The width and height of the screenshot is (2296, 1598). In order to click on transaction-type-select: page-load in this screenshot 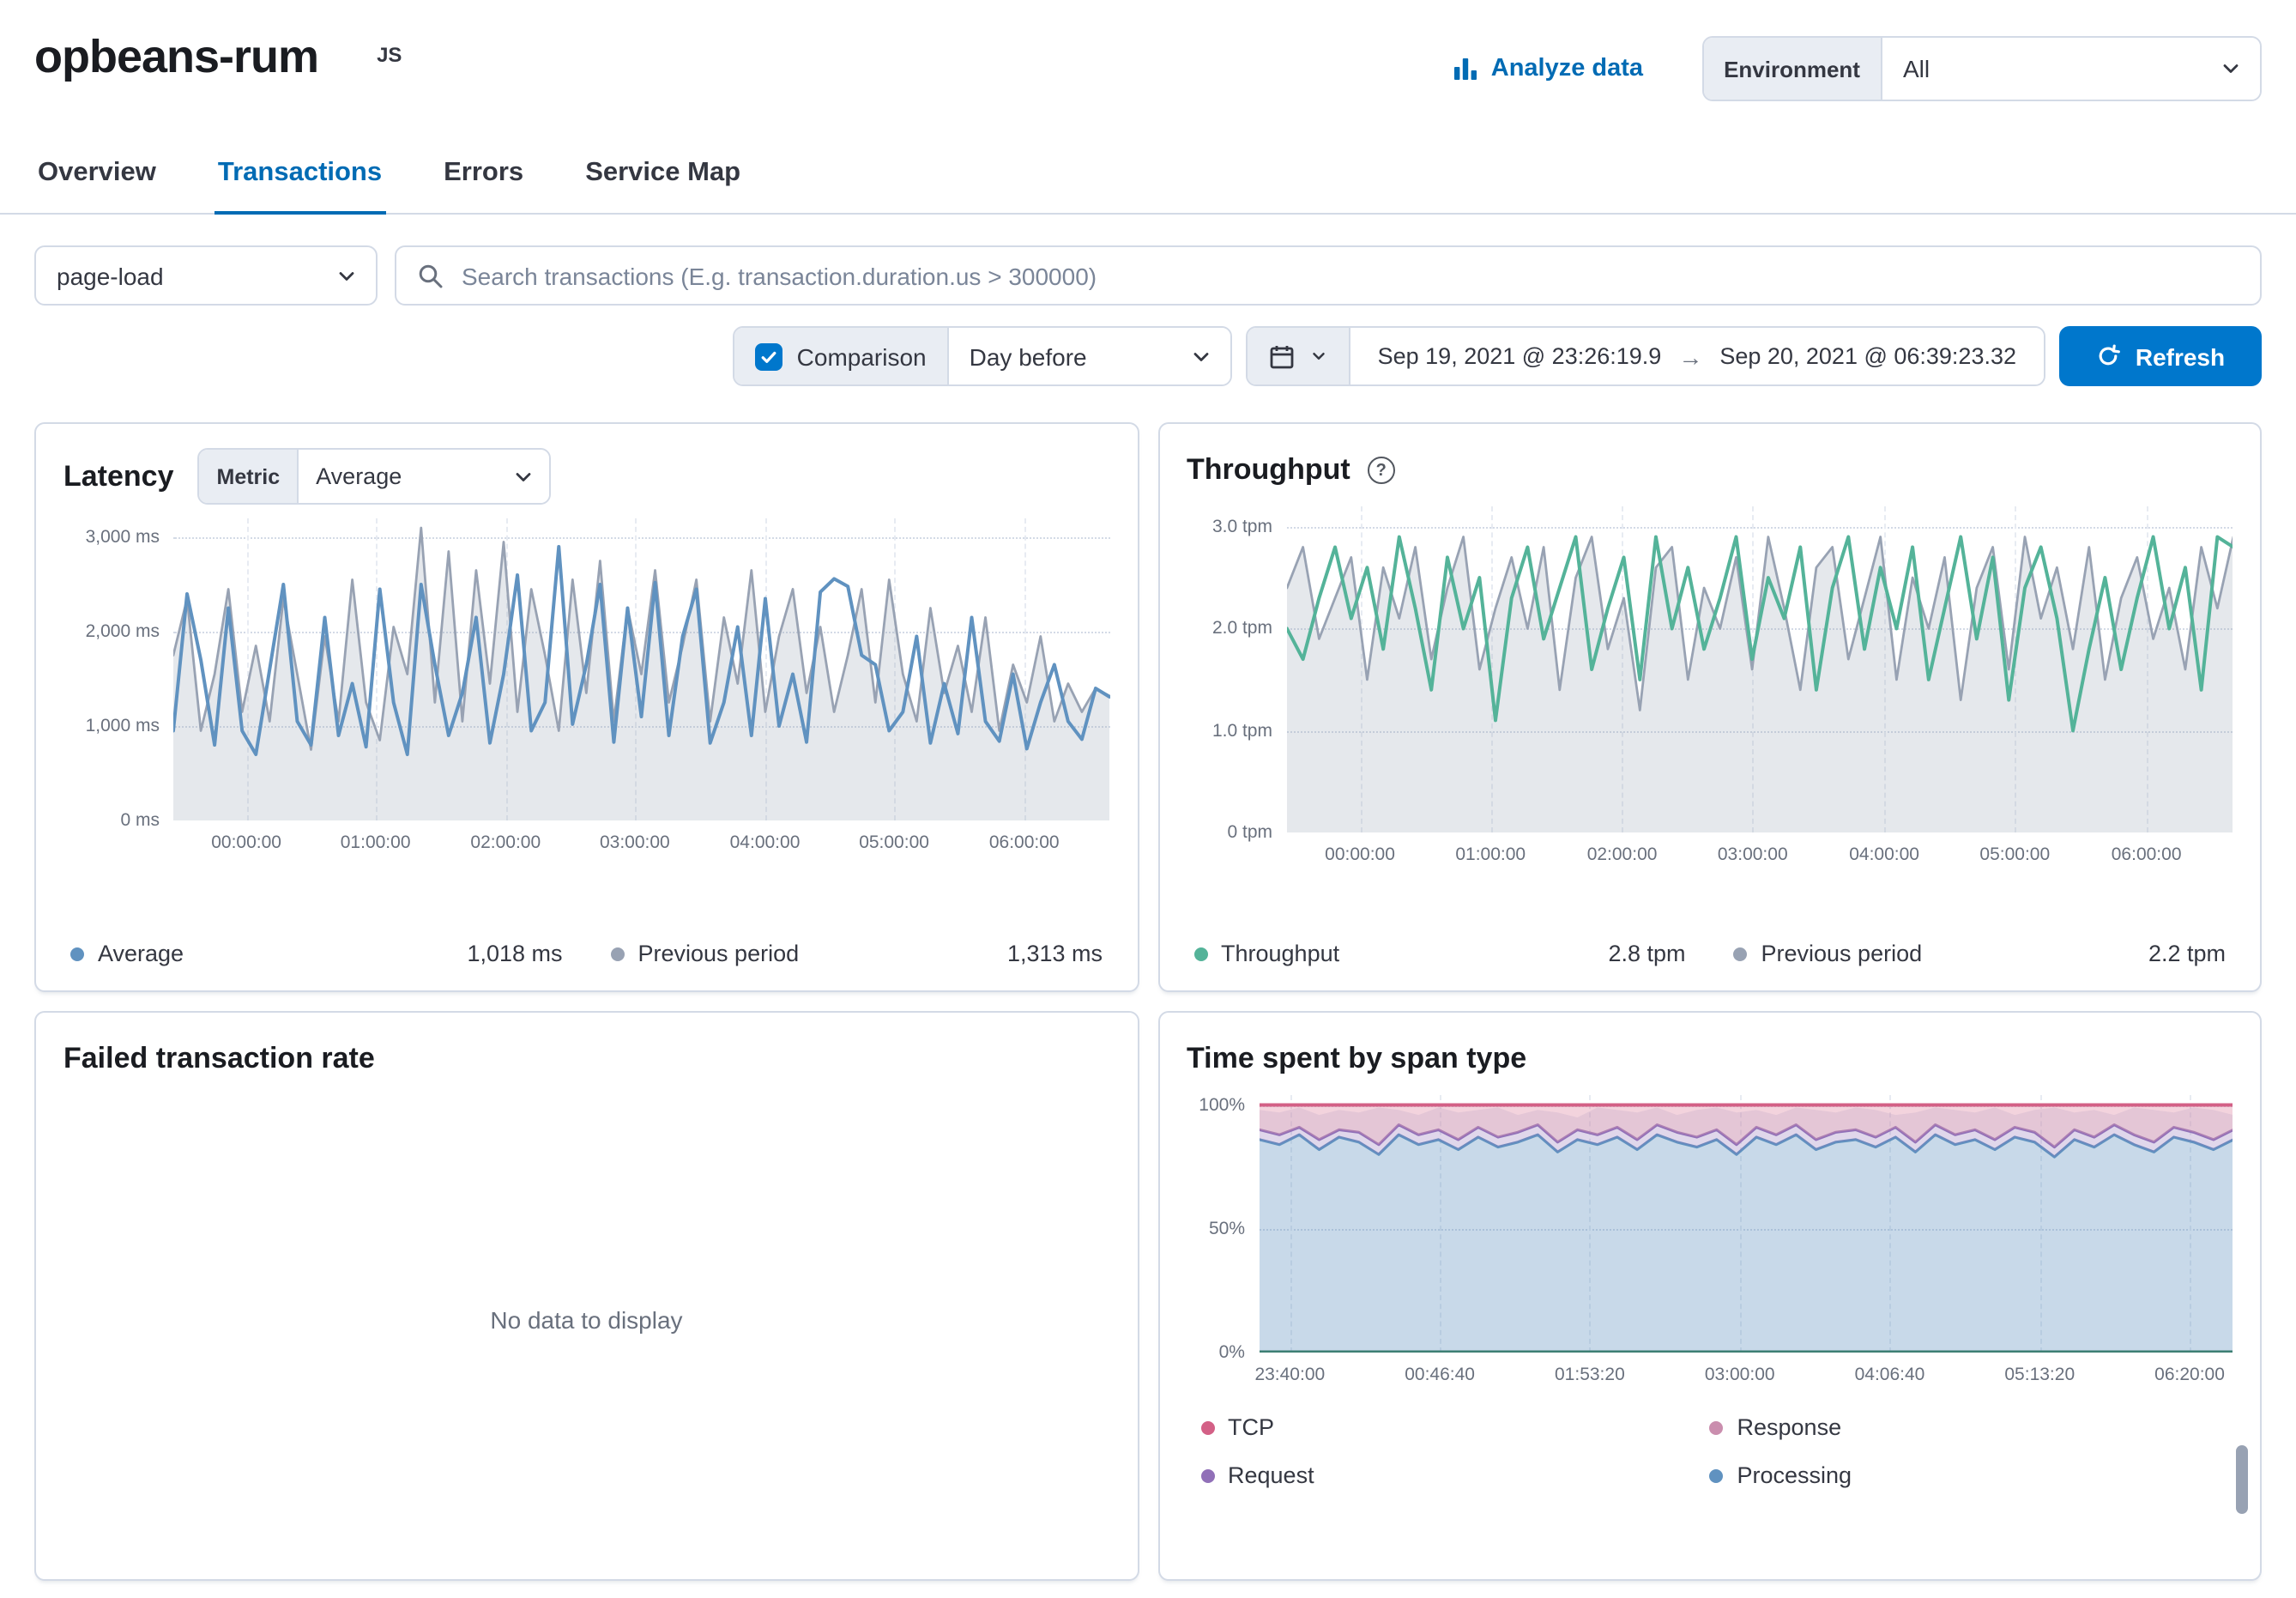, I will do `click(206, 275)`.